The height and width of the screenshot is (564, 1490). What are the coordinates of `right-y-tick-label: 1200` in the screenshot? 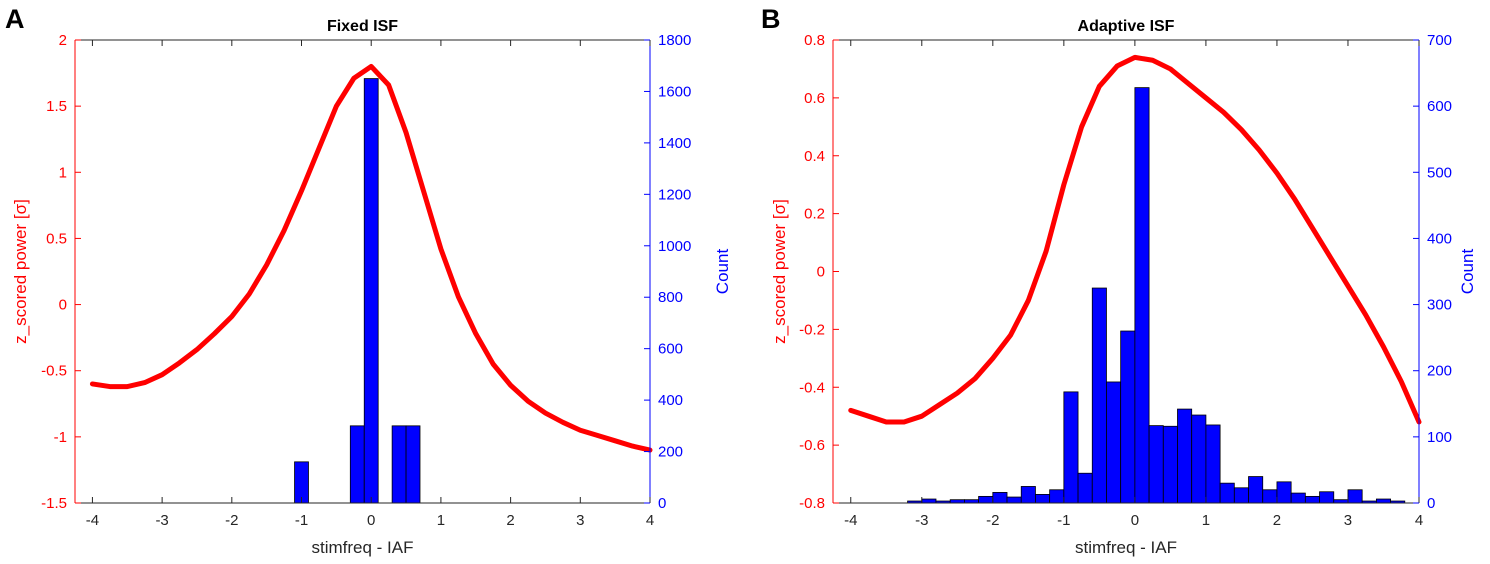 It's located at (674, 194).